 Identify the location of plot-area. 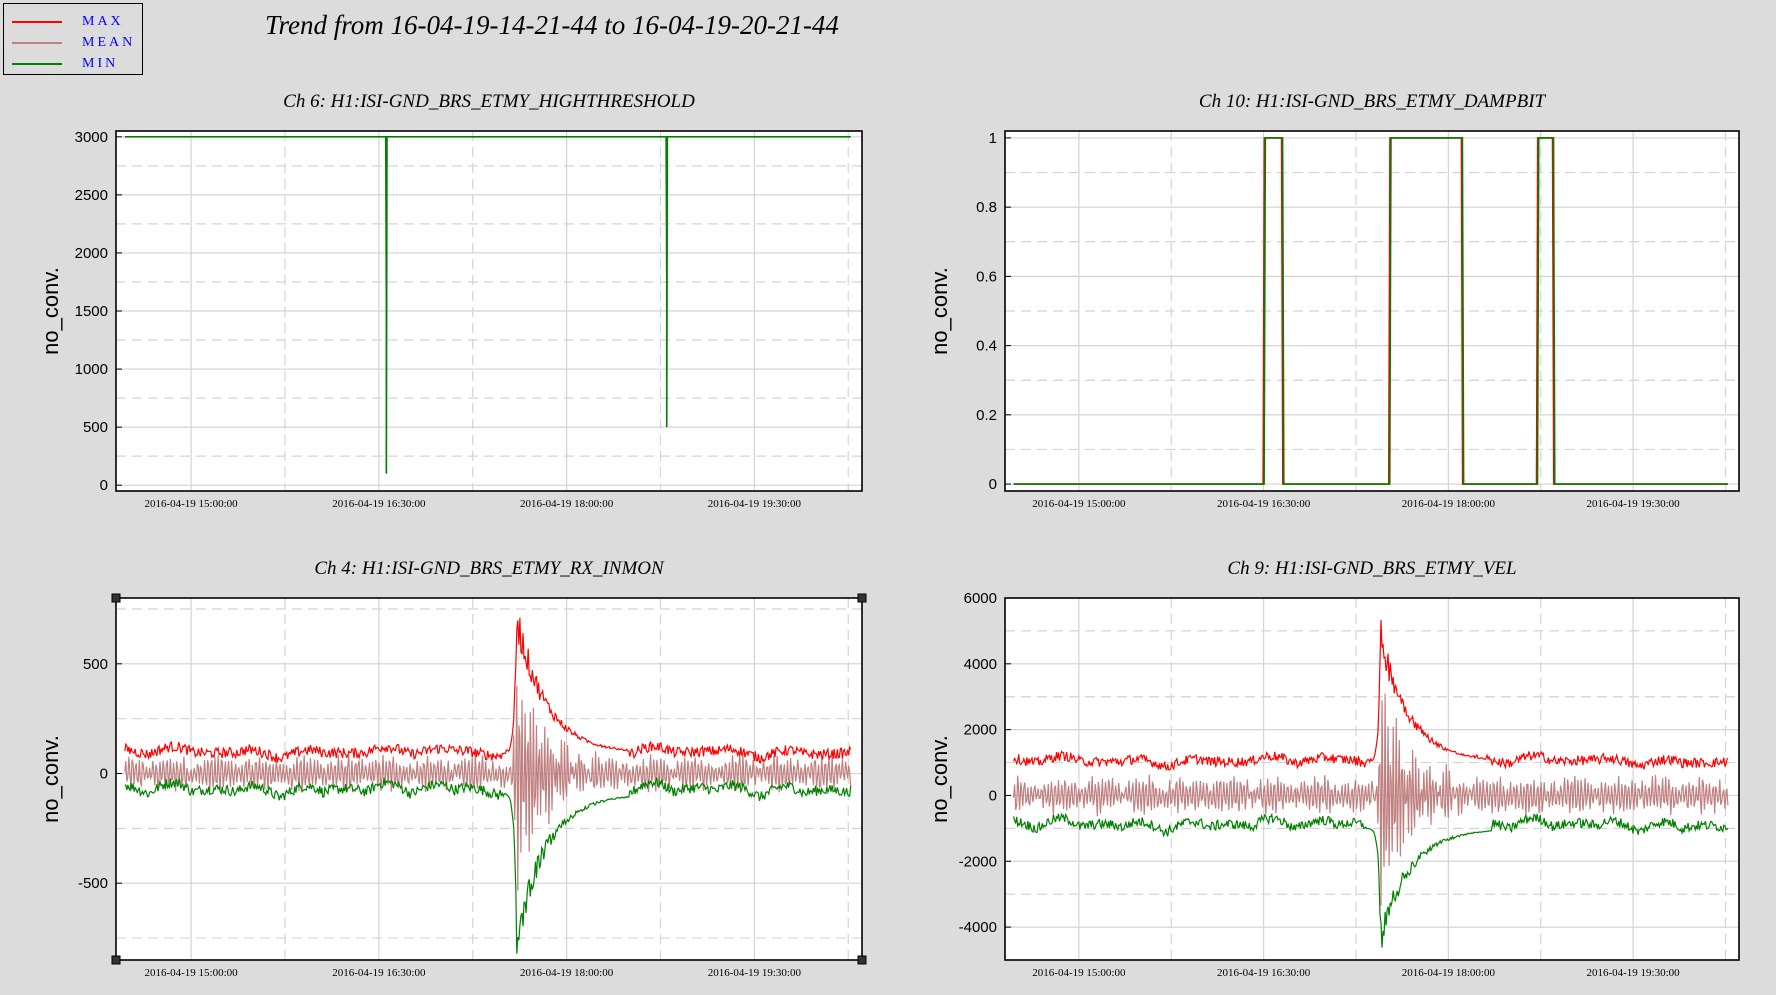
(1372, 311).